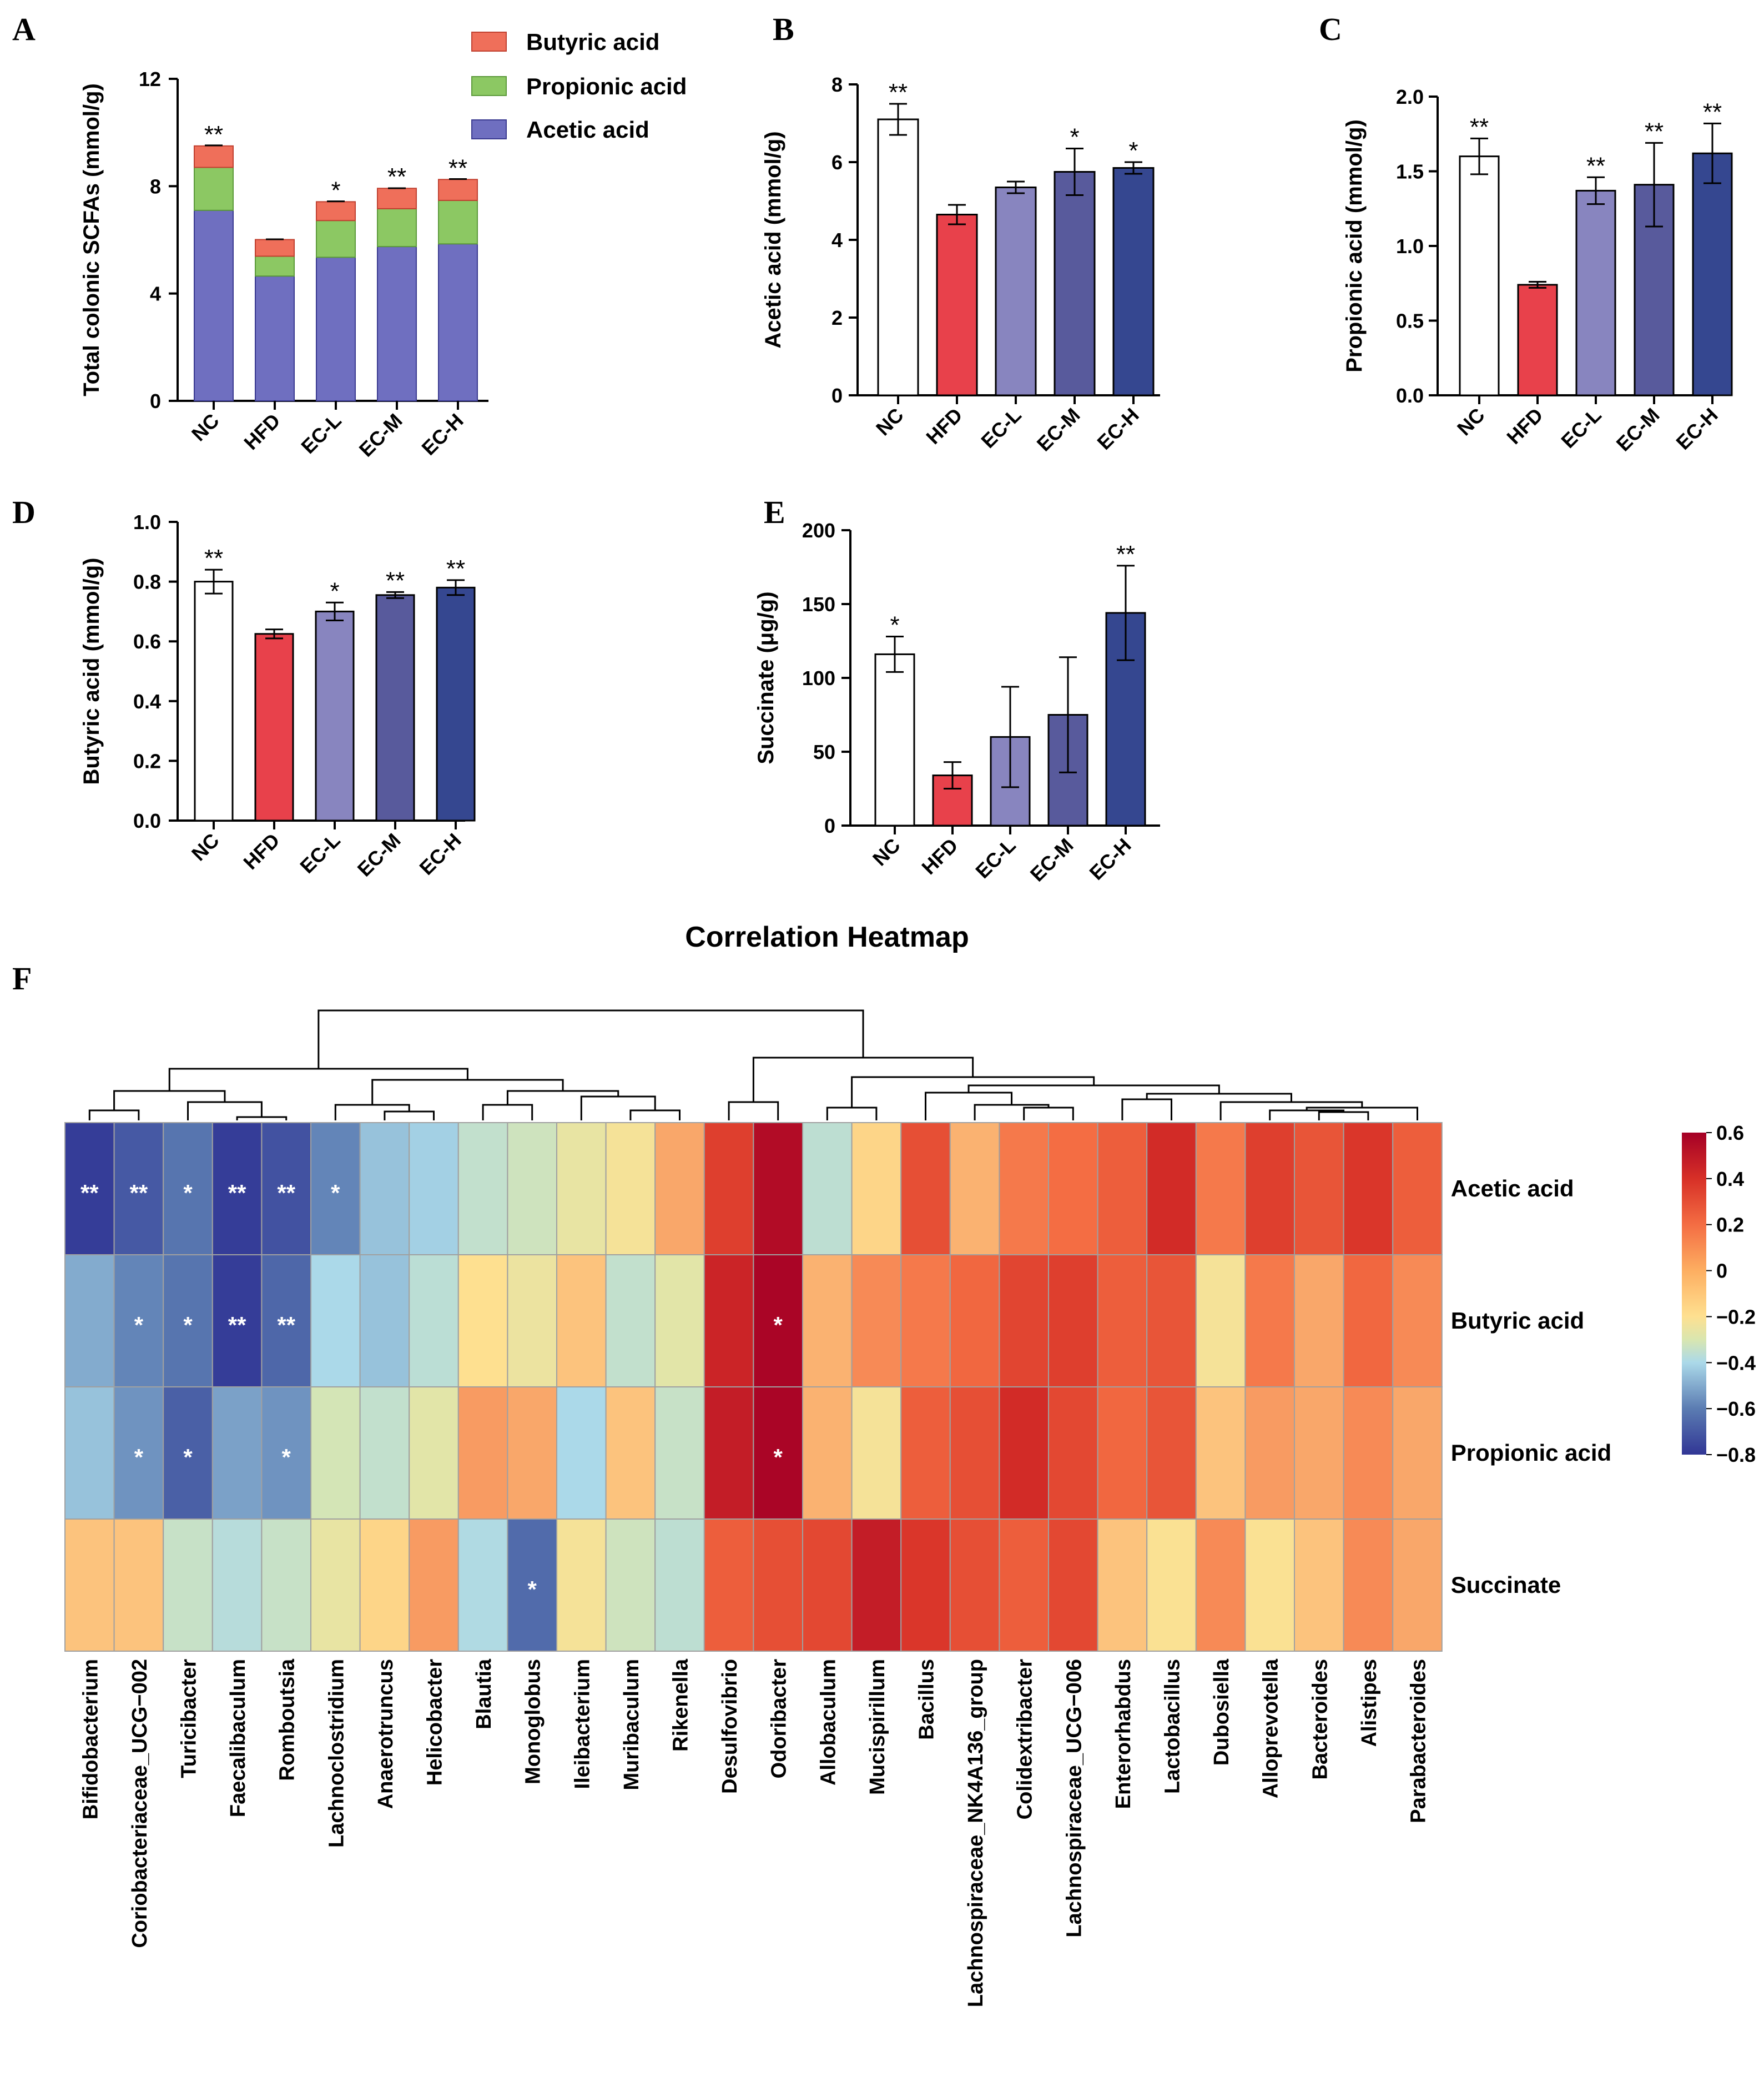  Describe the element at coordinates (213, 558) in the screenshot. I see `panel-d-significance: **` at that location.